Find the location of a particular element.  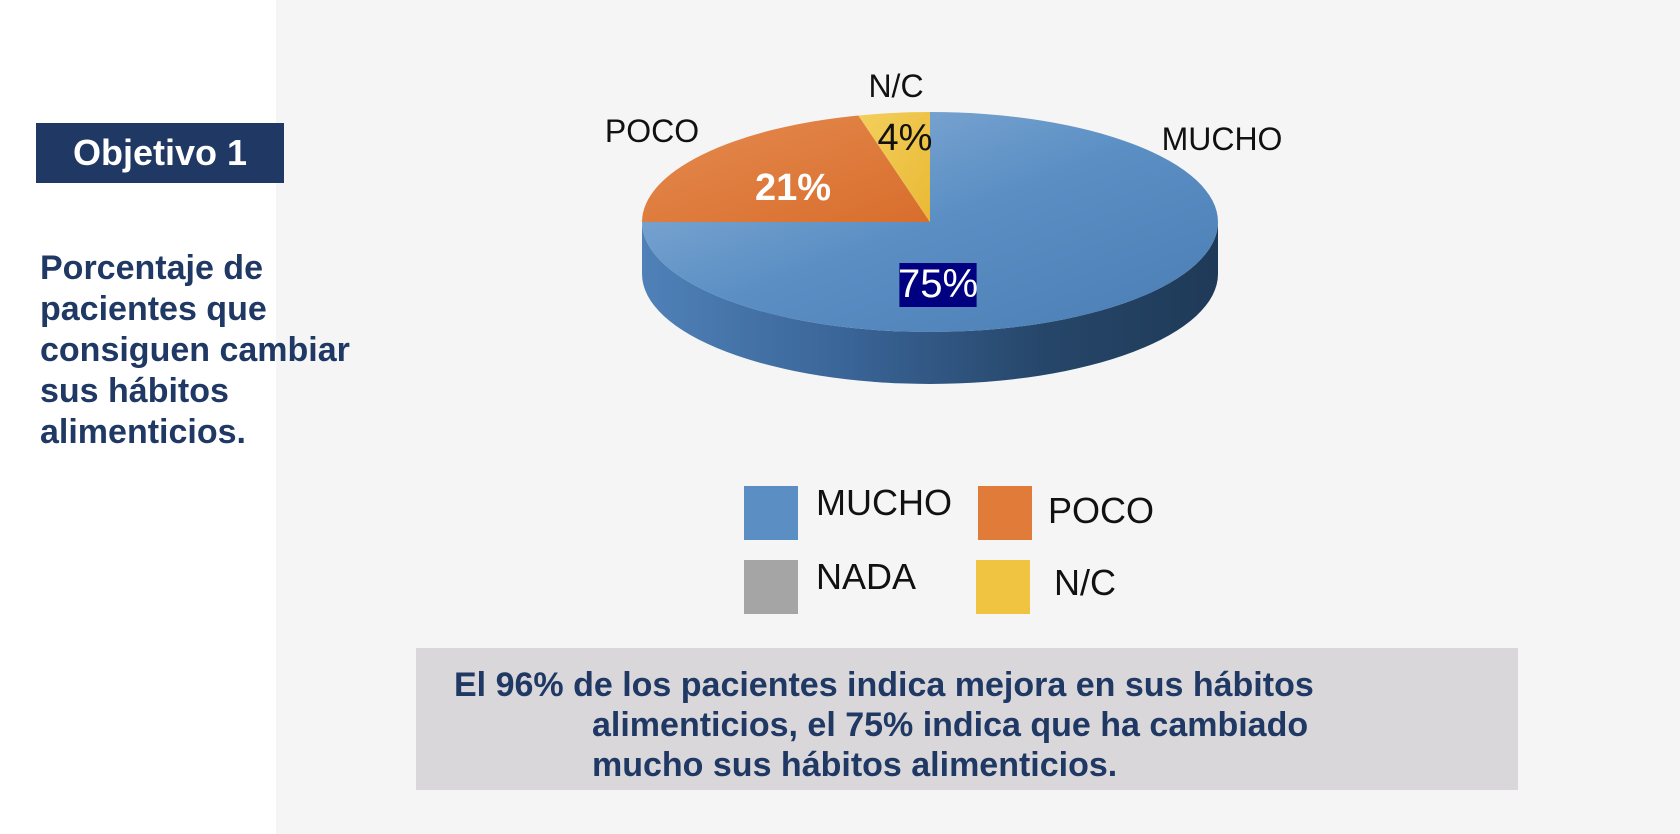

description-line: sus hábitos is located at coordinates (134, 391).